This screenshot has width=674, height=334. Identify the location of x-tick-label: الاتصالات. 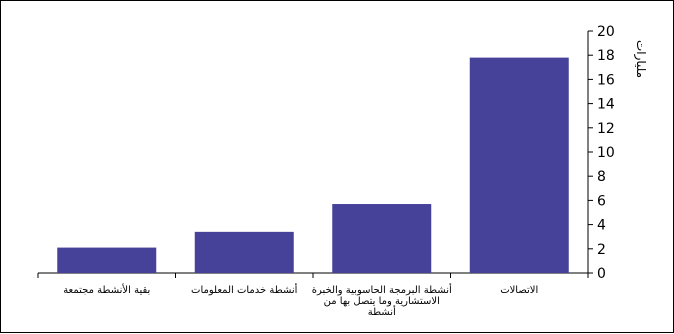
(519, 290).